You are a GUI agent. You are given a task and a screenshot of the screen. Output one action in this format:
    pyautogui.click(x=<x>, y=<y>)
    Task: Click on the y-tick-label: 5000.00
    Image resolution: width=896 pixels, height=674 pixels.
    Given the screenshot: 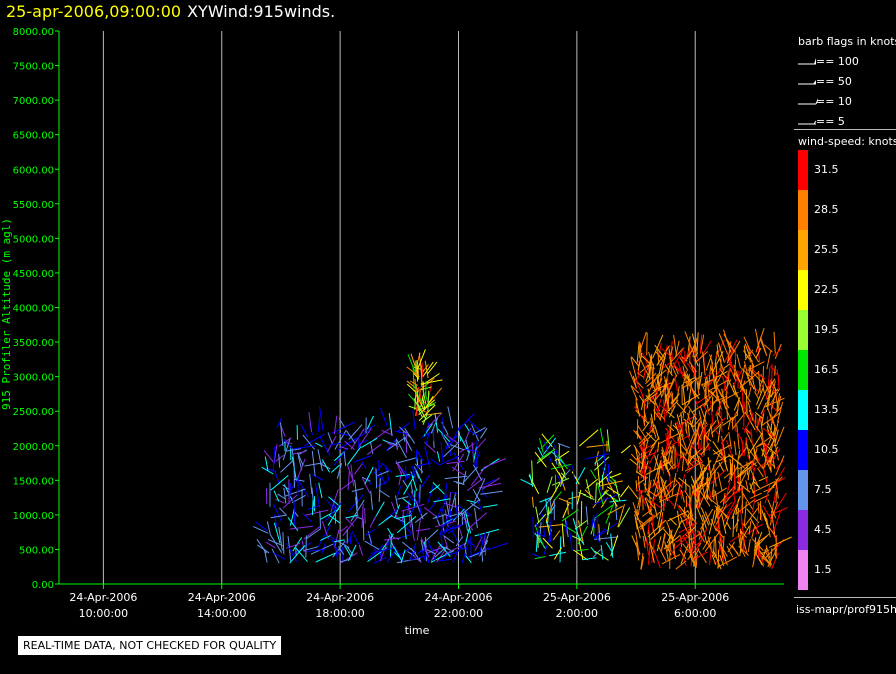 What is the action you would take?
    pyautogui.click(x=33, y=239)
    